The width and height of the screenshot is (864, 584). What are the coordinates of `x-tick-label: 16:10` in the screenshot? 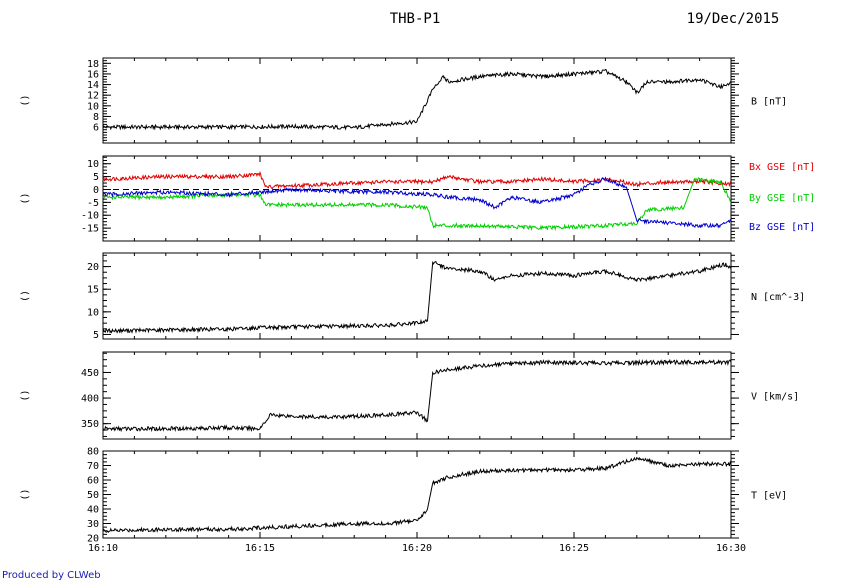 It's located at (103, 548).